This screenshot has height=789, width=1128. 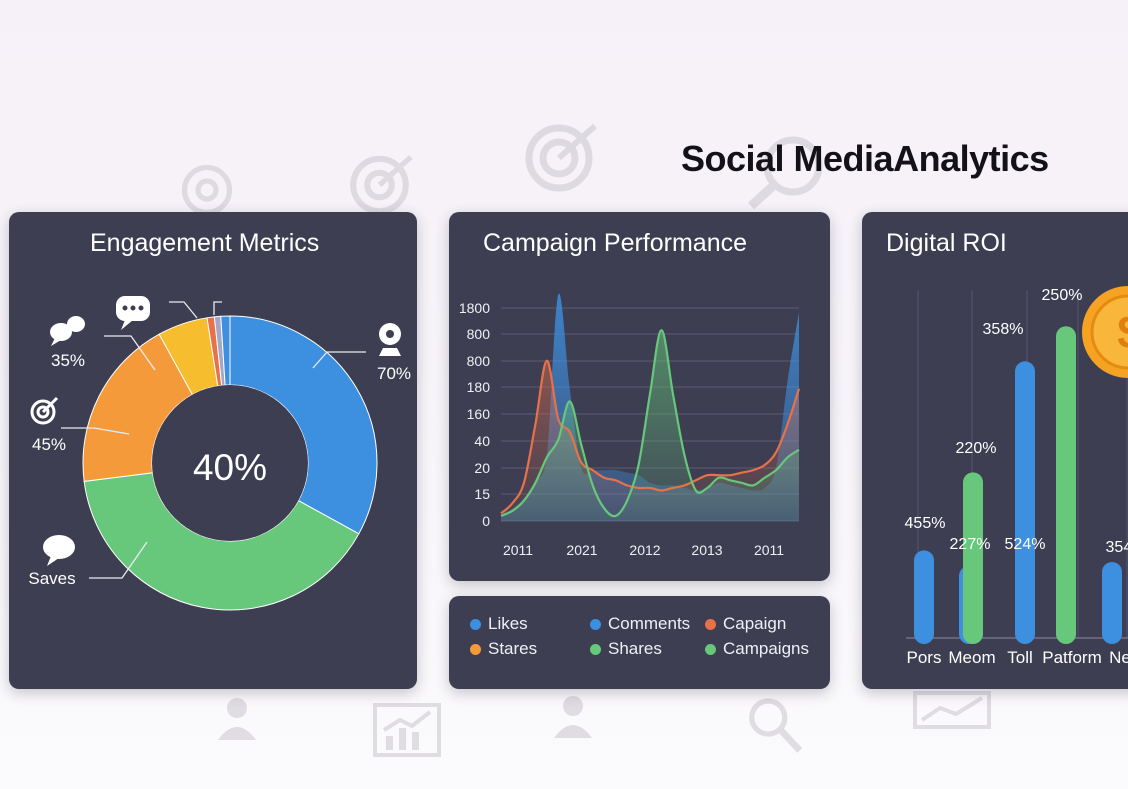 I want to click on legend-label: Stares, so click(x=513, y=648).